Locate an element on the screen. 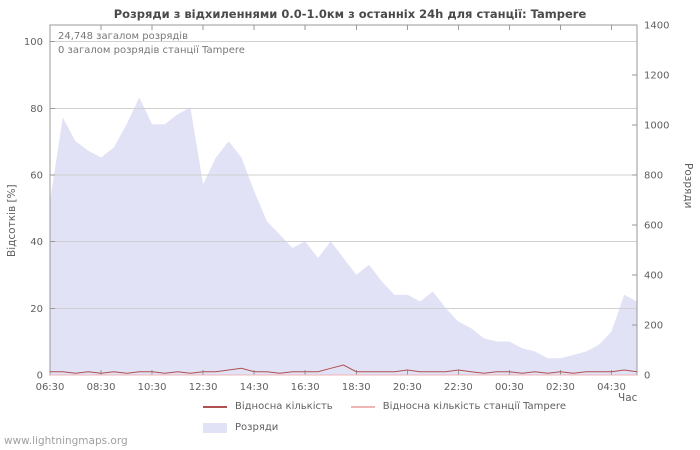 This screenshot has height=450, width=700. x-tick-label: 22:30 is located at coordinates (458, 387).